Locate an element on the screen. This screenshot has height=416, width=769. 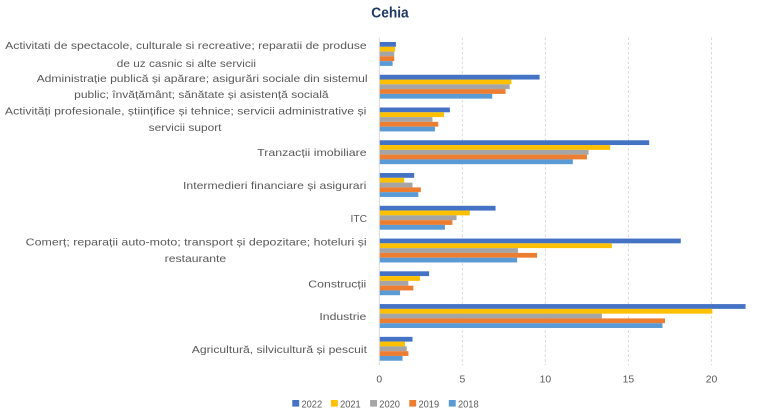
svg-text: 0 is located at coordinates (379, 379).